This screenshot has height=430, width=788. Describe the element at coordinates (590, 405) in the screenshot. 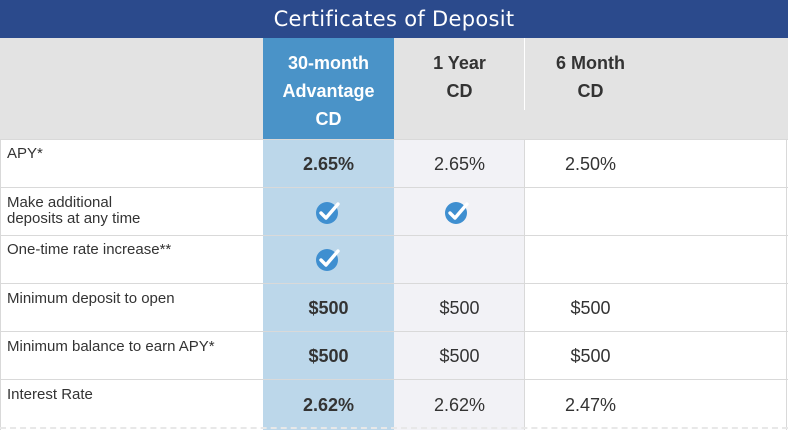

I see `cell-interest-rate-6-month: 2.47%` at that location.